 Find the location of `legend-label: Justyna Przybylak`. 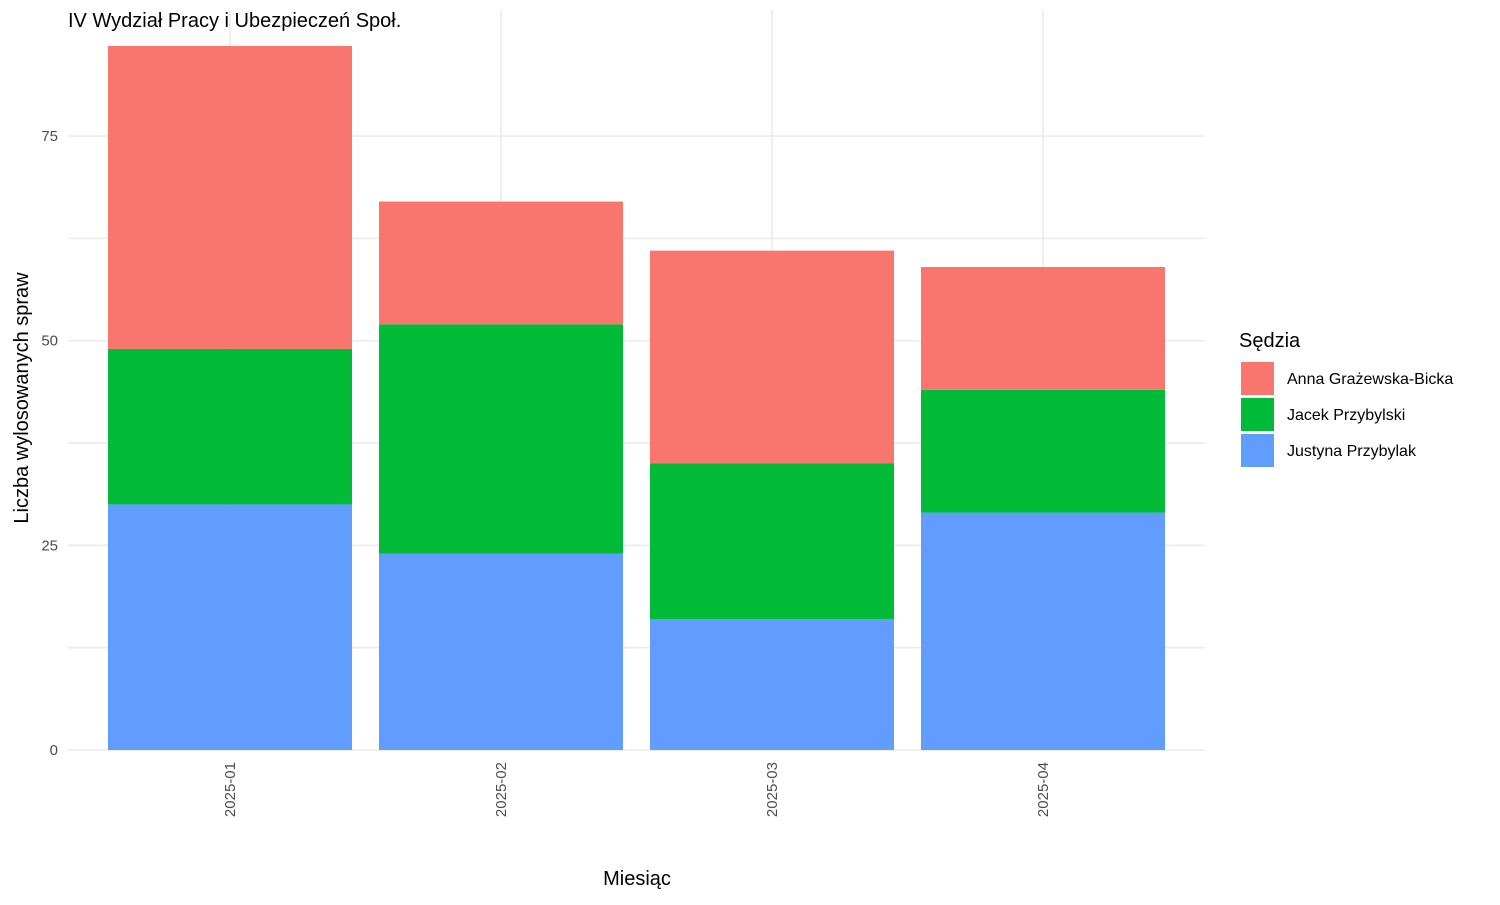

legend-label: Justyna Przybylak is located at coordinates (1352, 451).